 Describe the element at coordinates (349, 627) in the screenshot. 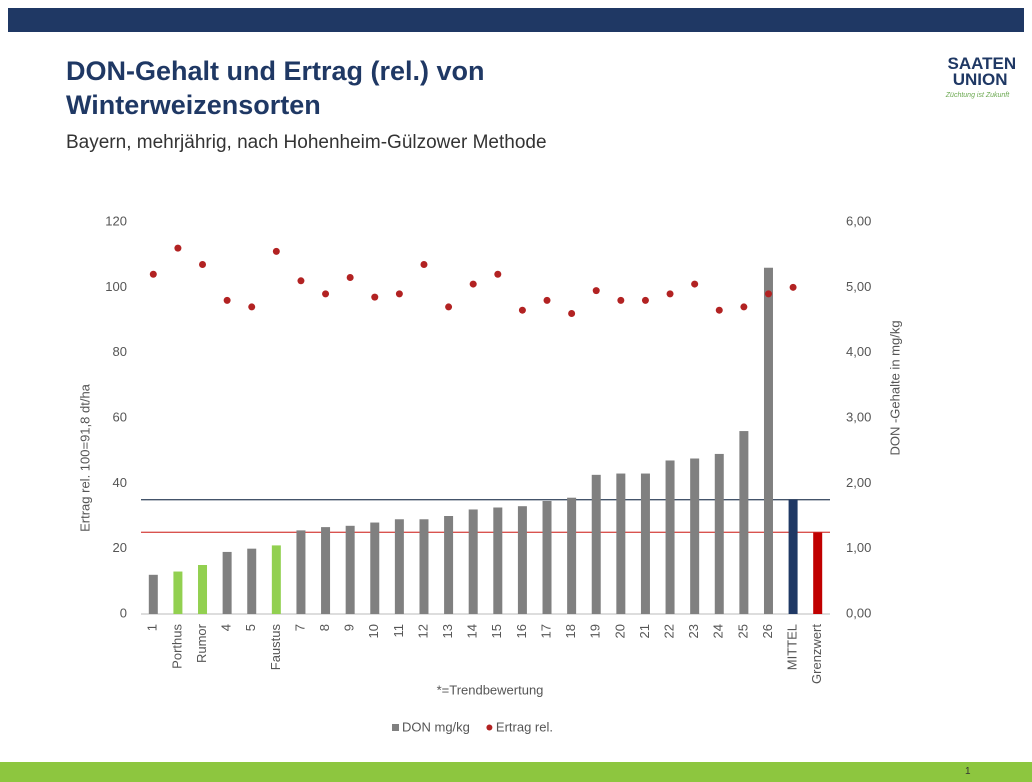

I see `x-tick-label: 9` at that location.